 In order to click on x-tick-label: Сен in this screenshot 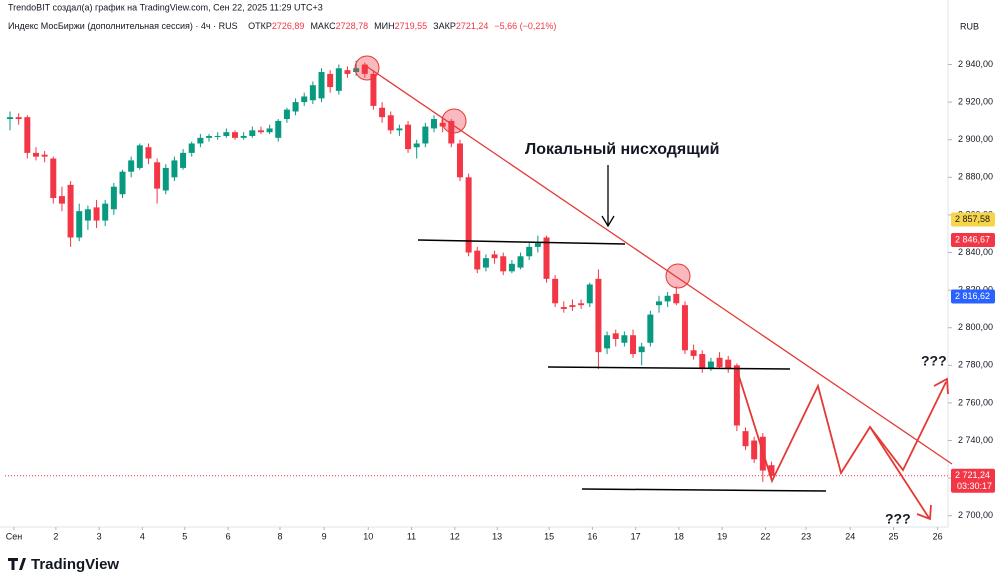, I will do `click(14, 536)`.